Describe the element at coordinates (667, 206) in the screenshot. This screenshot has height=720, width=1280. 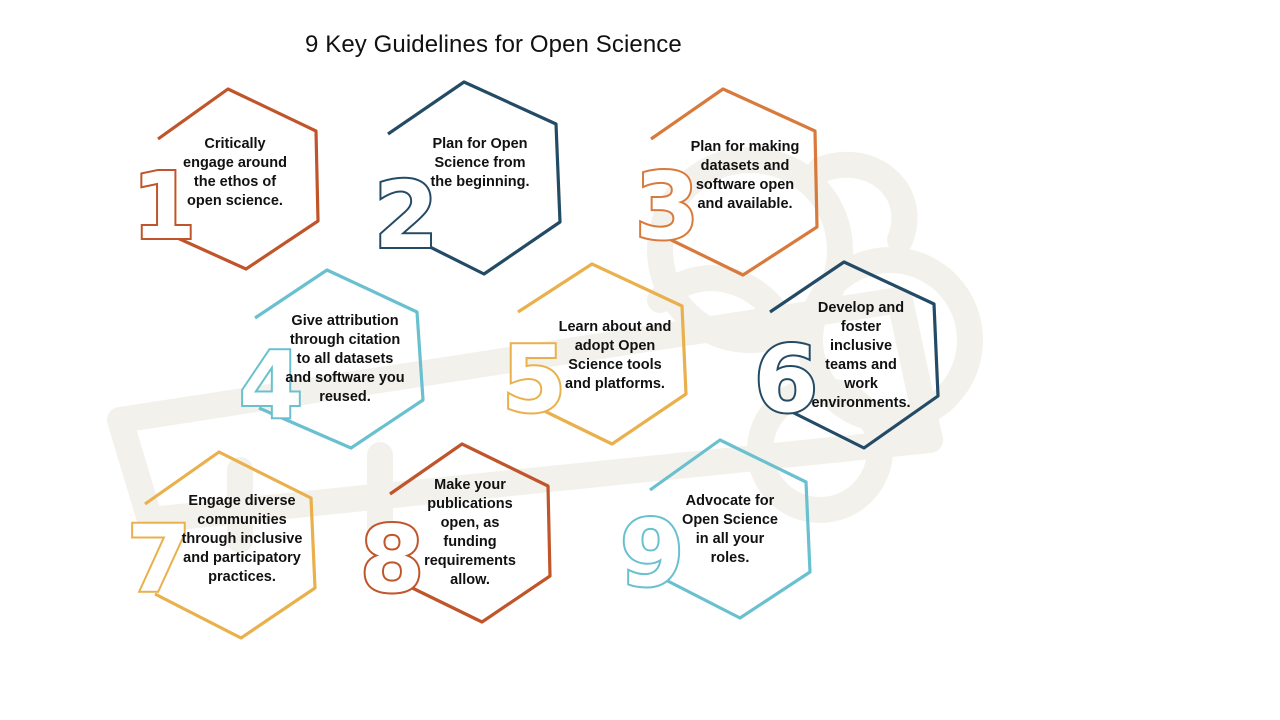
I see `guideline-number: 3` at that location.